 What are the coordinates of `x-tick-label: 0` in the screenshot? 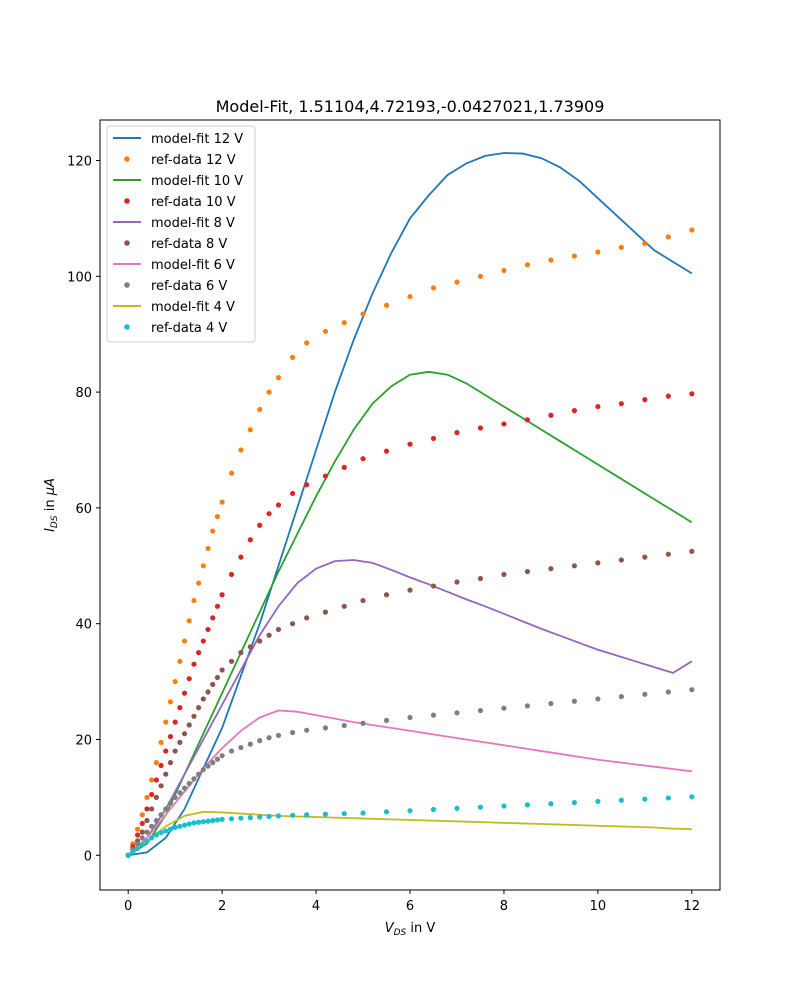 It's located at (128, 906).